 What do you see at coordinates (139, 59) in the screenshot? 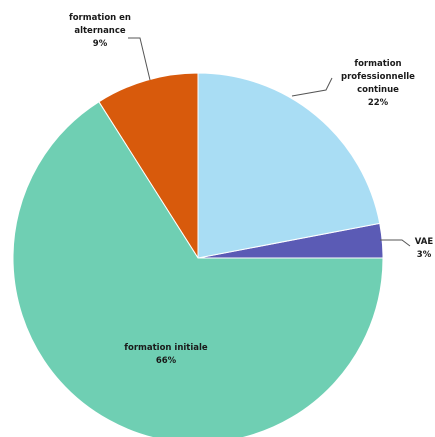
I see `leader-line-formation-en-alternance` at bounding box center [139, 59].